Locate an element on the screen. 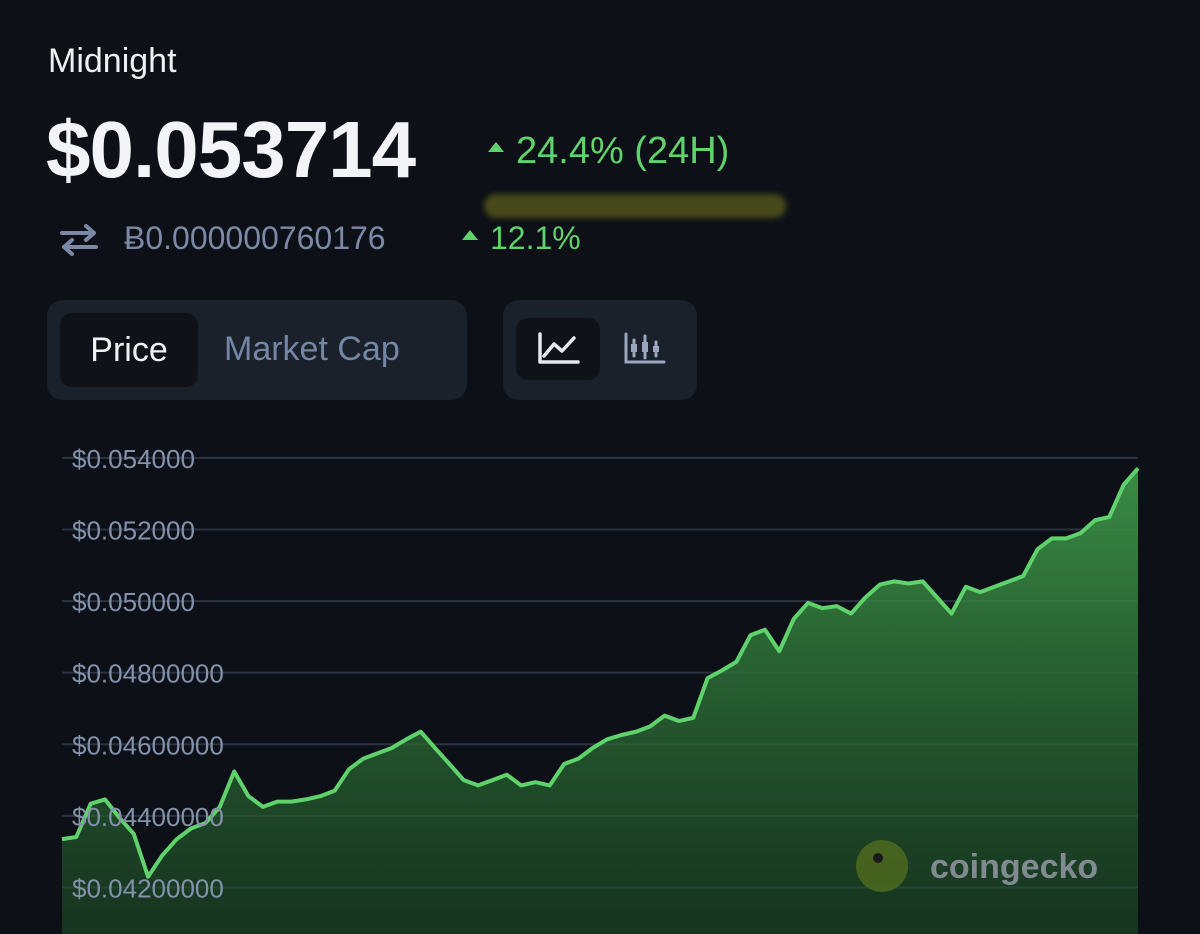  y-tick-label: $0.04600000 is located at coordinates (148, 745).